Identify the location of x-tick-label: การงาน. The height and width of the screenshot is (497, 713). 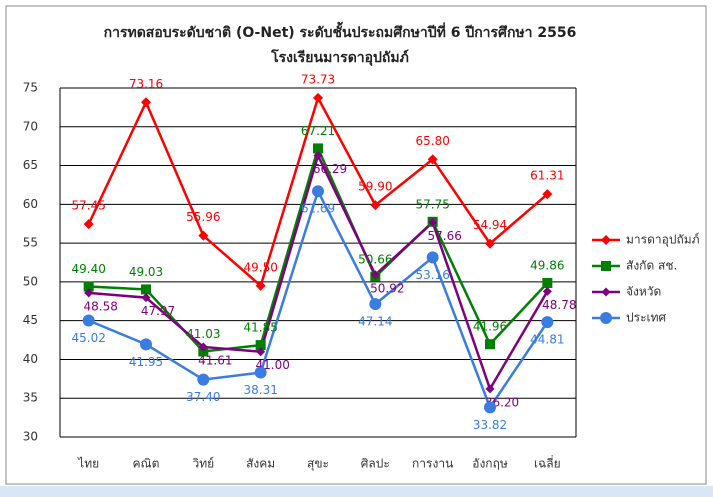
(432, 464).